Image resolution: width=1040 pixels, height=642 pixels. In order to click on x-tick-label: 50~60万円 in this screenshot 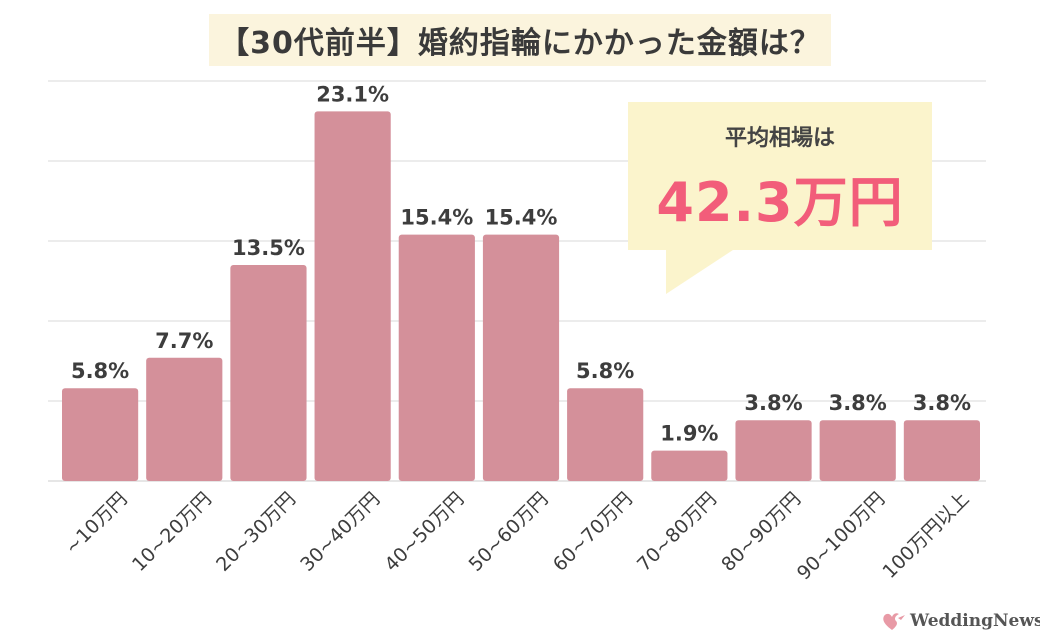, I will do `click(509, 532)`.